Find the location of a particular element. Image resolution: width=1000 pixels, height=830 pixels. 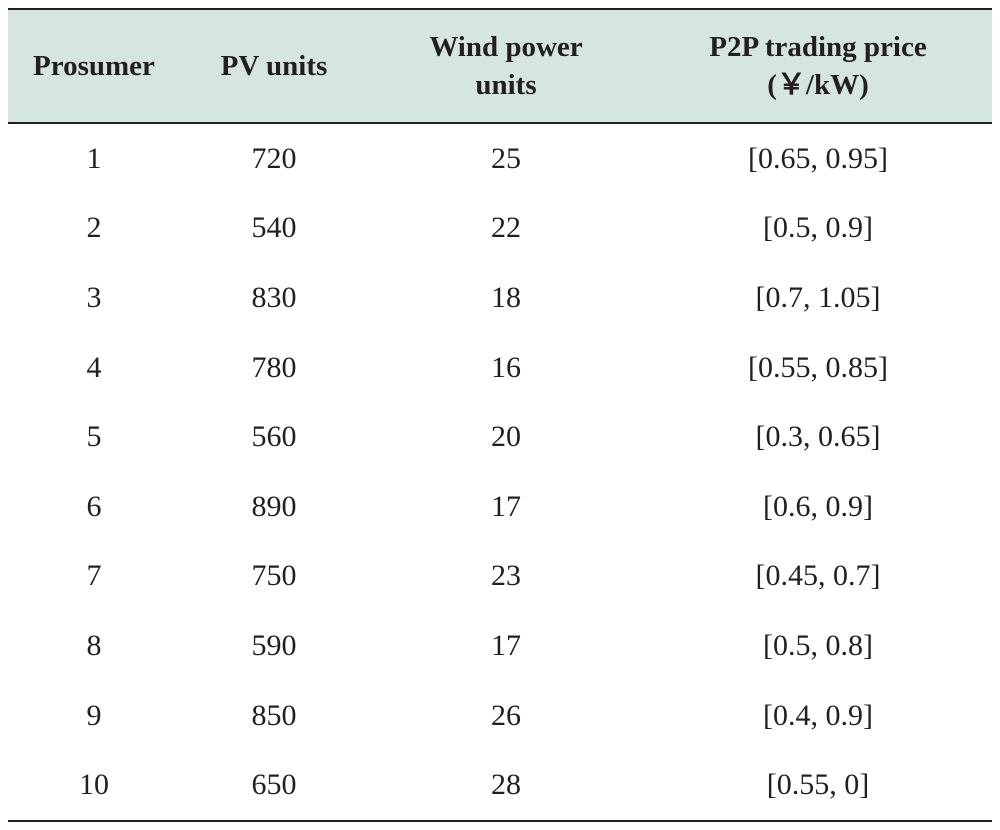

cell-price-range: [0.55, 0.85] is located at coordinates (818, 367).